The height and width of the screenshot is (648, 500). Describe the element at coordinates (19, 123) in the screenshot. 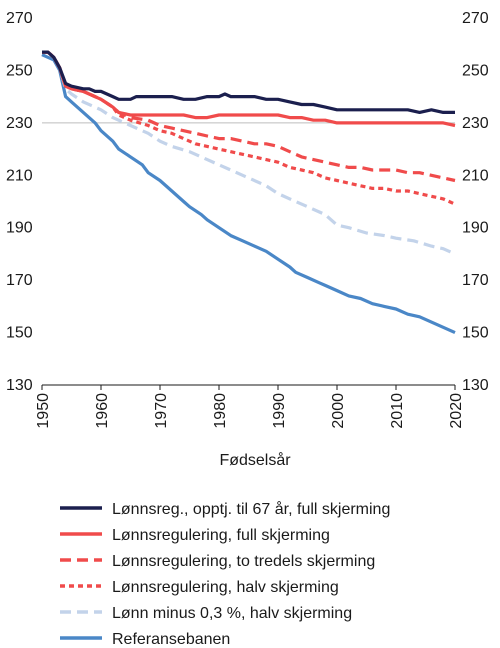

I see `y-tick-label-left: 230` at that location.